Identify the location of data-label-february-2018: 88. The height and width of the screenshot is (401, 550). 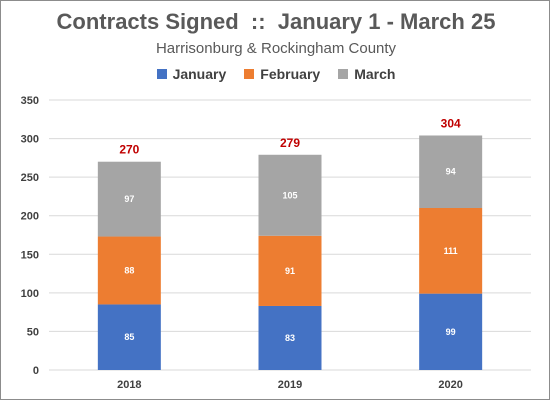
(129, 270).